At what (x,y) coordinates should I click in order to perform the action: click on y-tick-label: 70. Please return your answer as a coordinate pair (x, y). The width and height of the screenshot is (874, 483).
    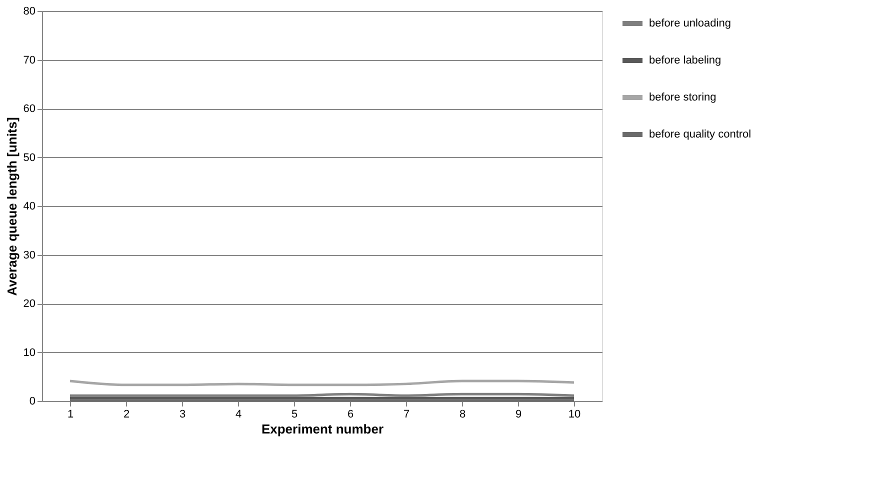
    Looking at the image, I should click on (29, 60).